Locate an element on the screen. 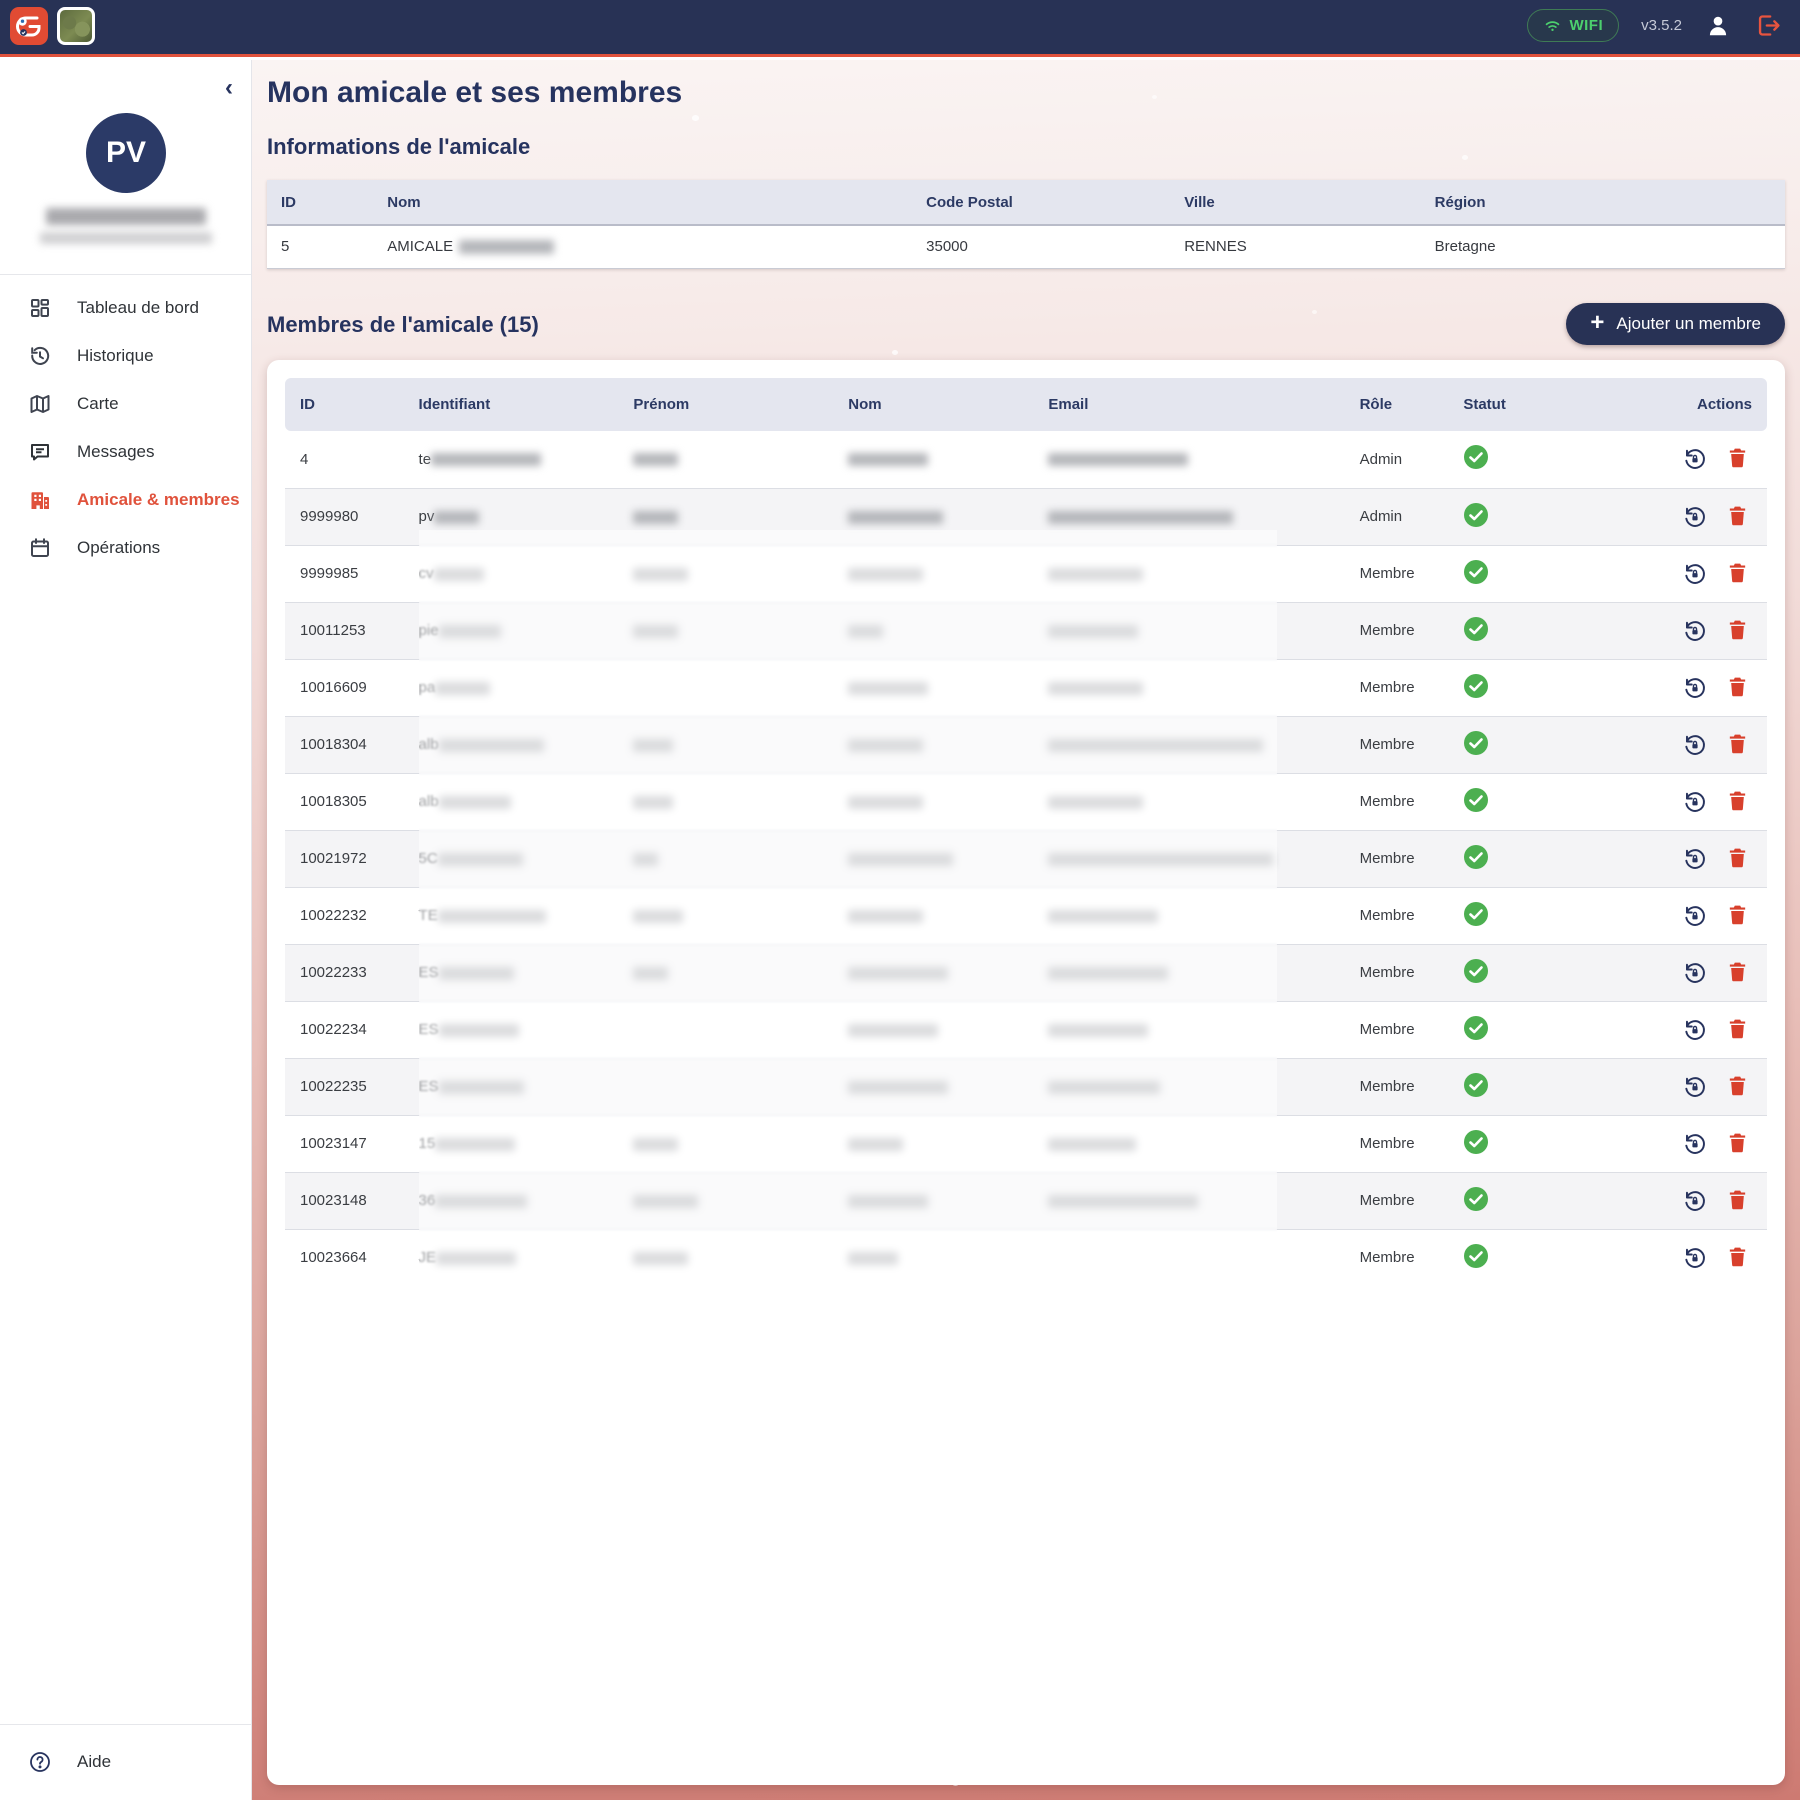 Image resolution: width=1800 pixels, height=1800 pixels. members-section-title: Membres de l'amicale (15) is located at coordinates (403, 324).